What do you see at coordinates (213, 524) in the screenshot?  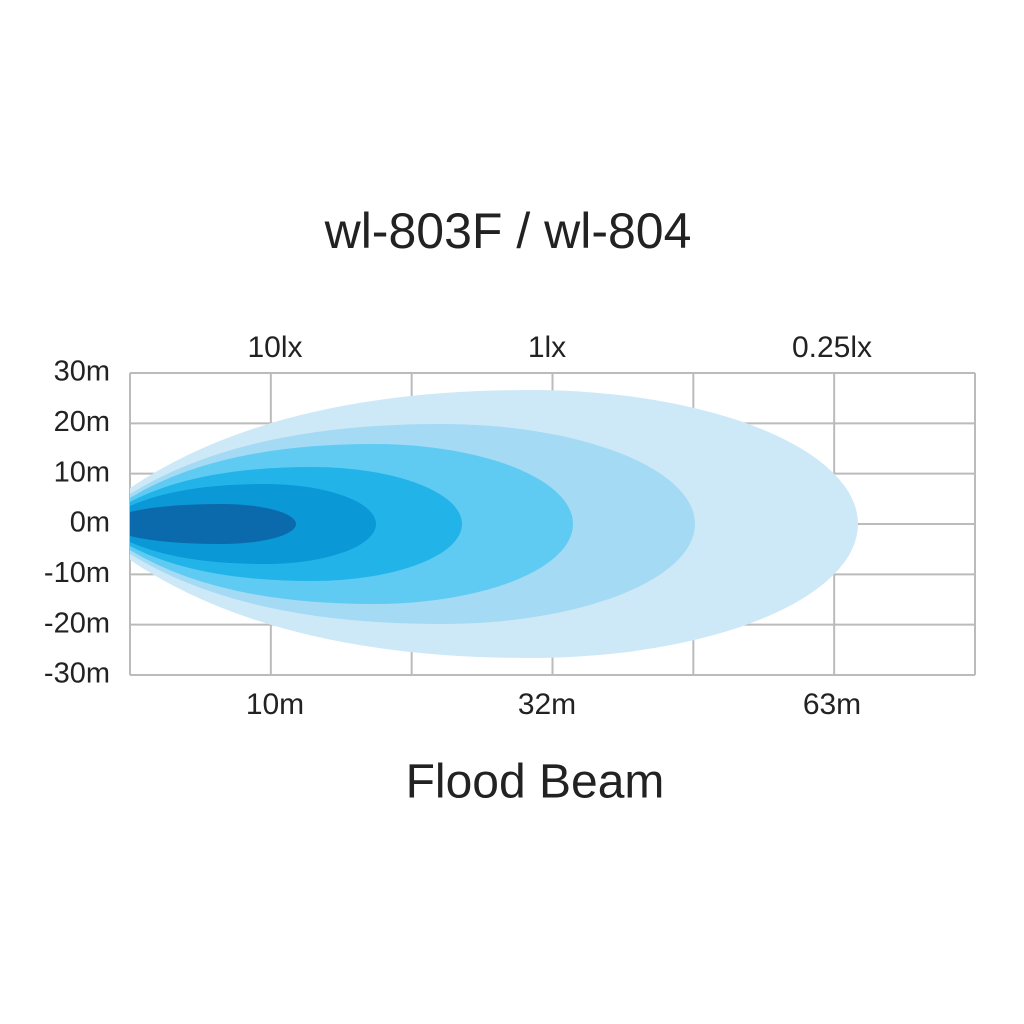 I see `beam-zone` at bounding box center [213, 524].